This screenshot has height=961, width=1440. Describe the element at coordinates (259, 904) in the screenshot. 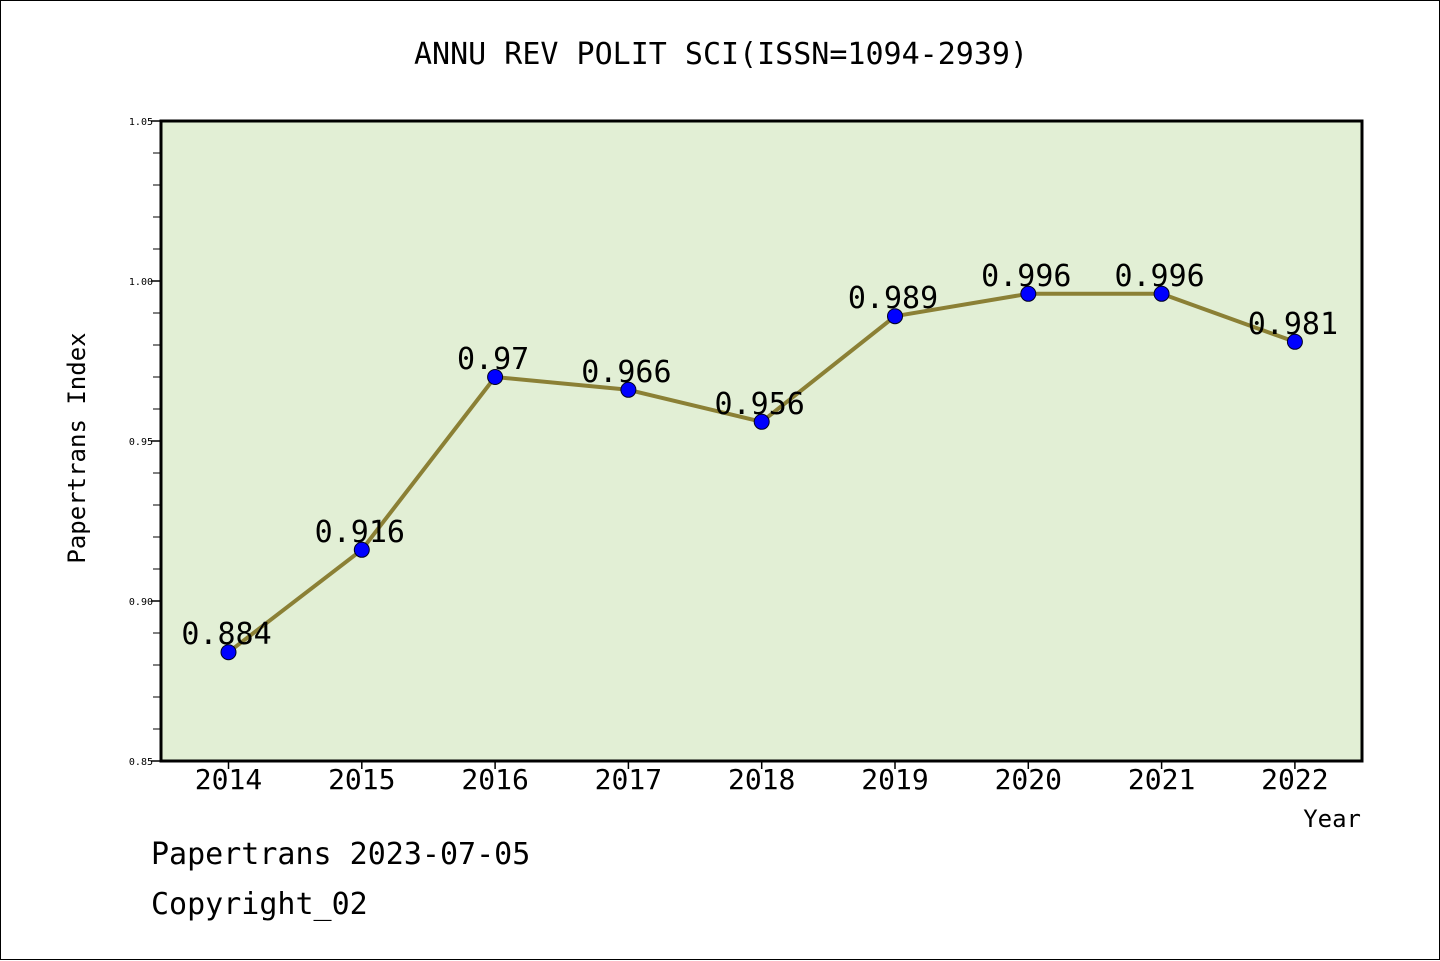

I see `footer-copyright: Copyright_02` at that location.